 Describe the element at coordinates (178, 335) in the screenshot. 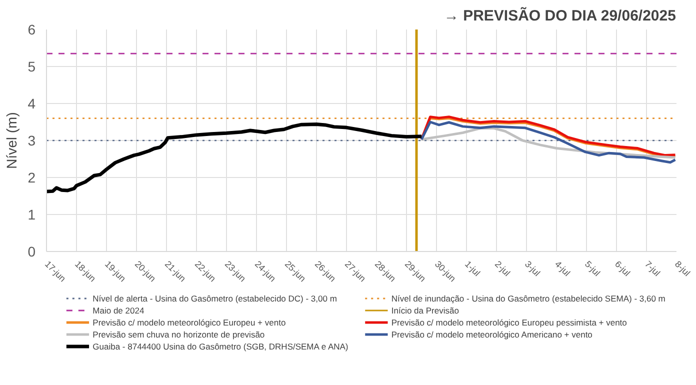

I see `legend-label: Previsão sem chuva no horizonte de previsão` at that location.